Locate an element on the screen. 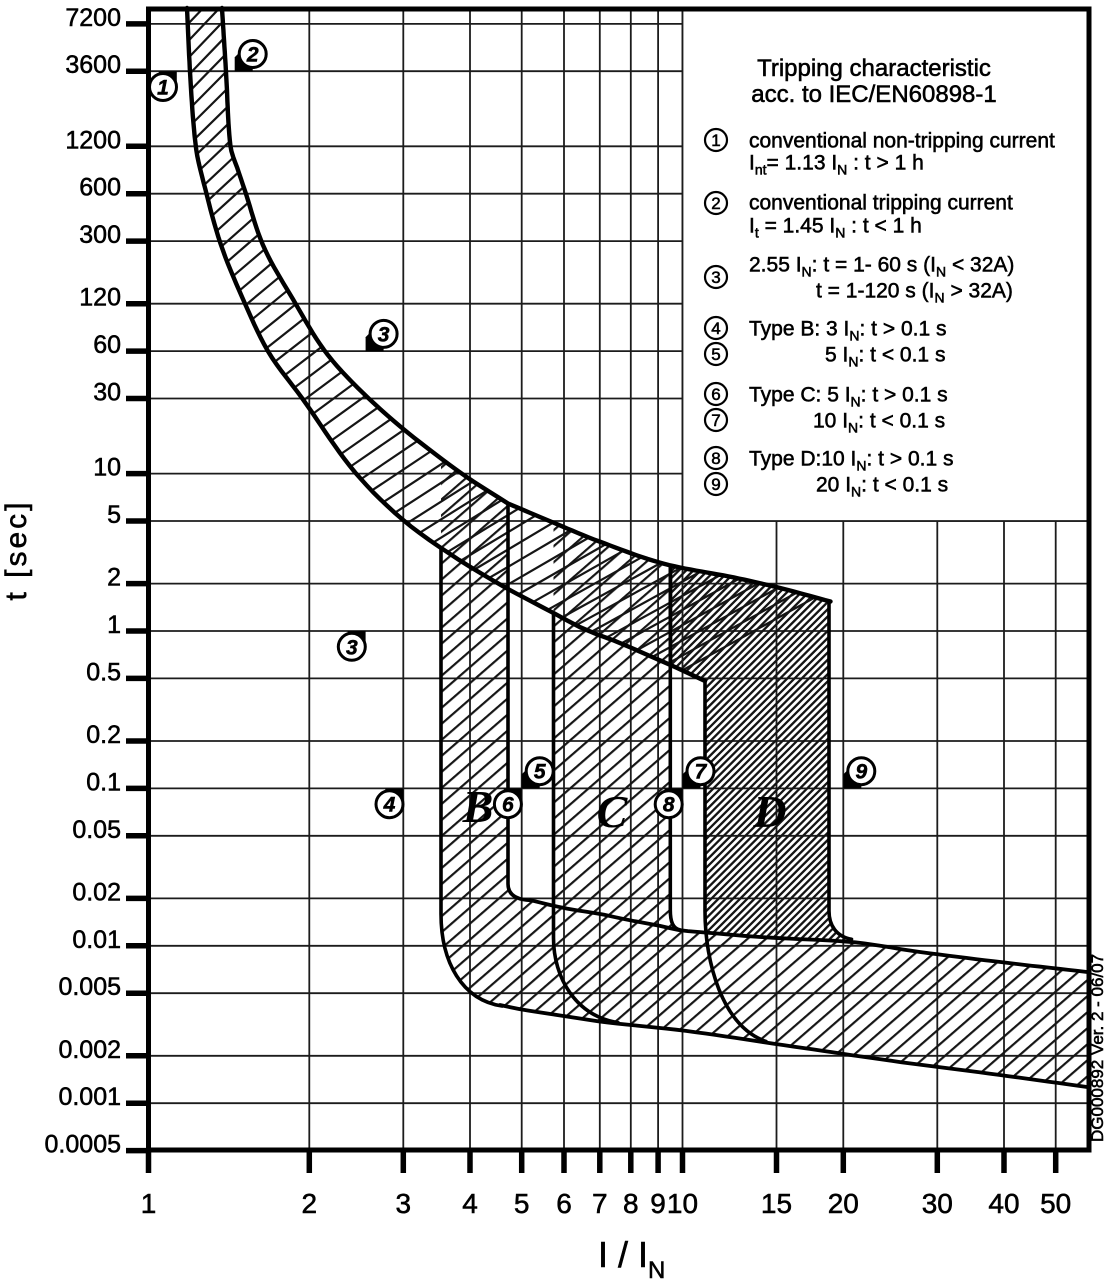 This screenshot has height=1285, width=1111. svg-text: 20 IN​: t < 0.1 s is located at coordinates (882, 487).